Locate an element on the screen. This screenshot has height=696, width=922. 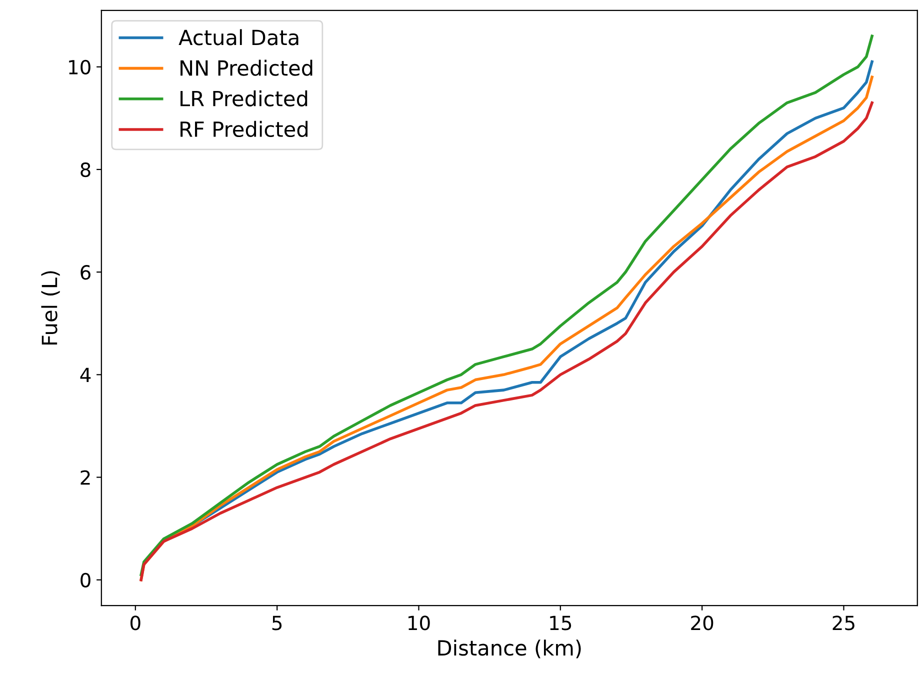
y-tick-label: 8 is located at coordinates (85, 170).